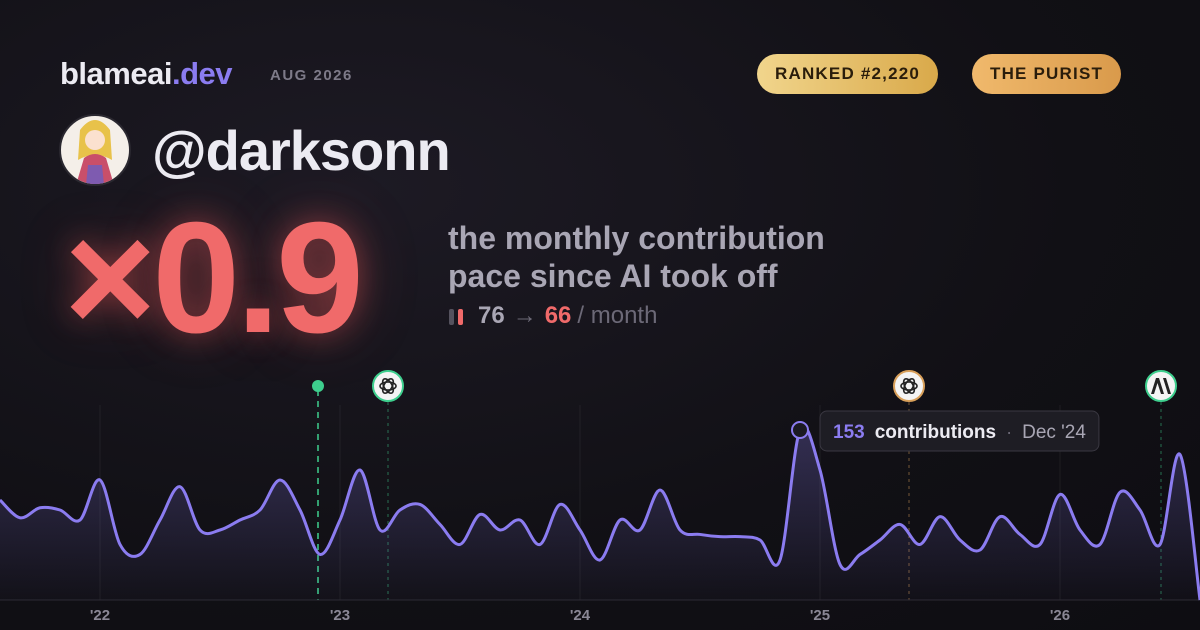 The height and width of the screenshot is (630, 1200). Describe the element at coordinates (318, 386) in the screenshot. I see `event-dot` at that location.